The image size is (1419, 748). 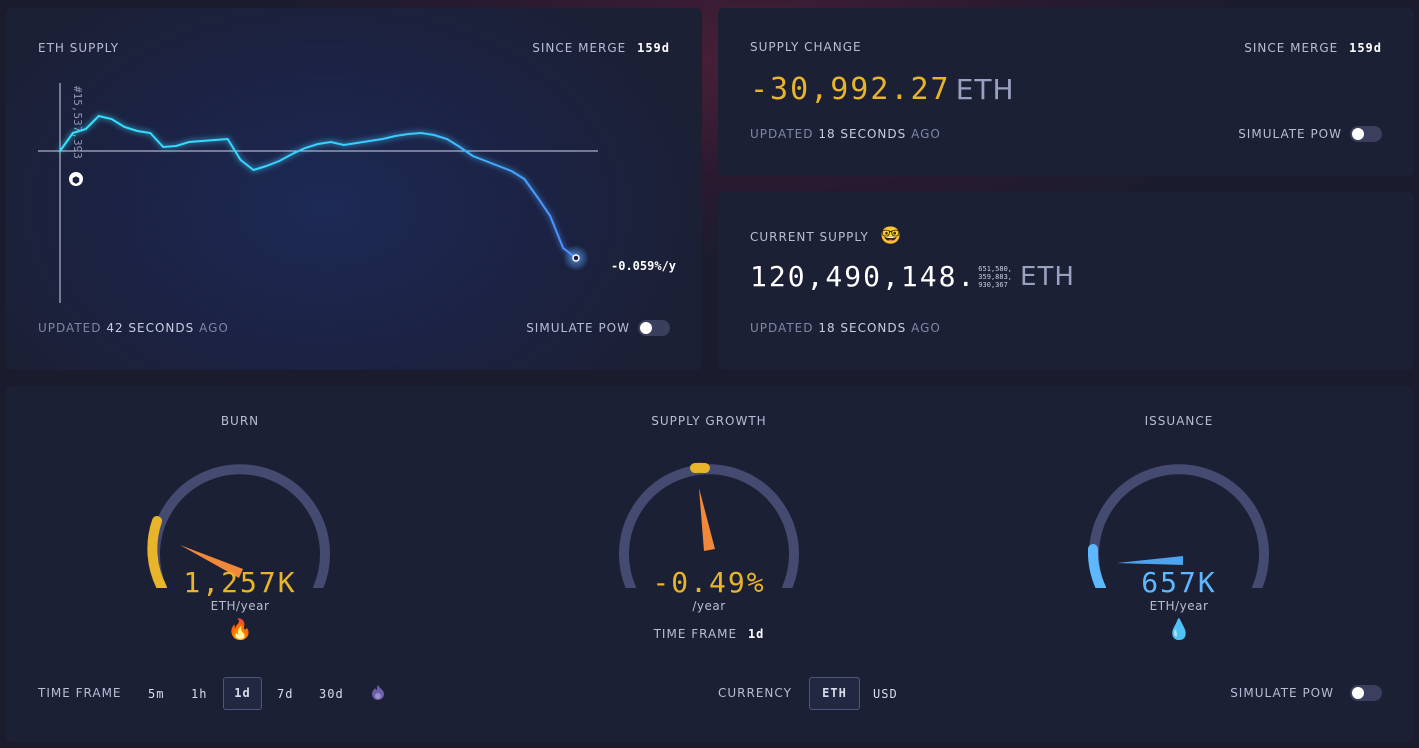 I want to click on supply-change-value-row: -30,992.27 ETH, so click(x=882, y=89).